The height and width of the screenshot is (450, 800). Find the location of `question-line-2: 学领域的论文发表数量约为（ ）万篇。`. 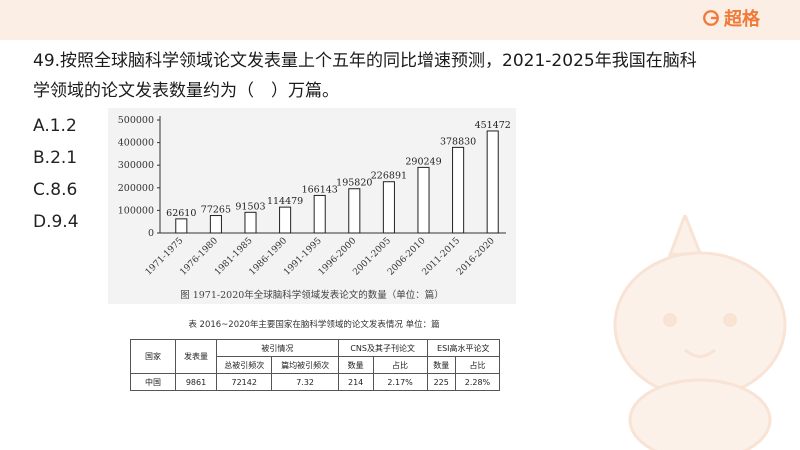

question-line-2: 学领域的论文发表数量约为（ ）万篇。 is located at coordinates (186, 91).